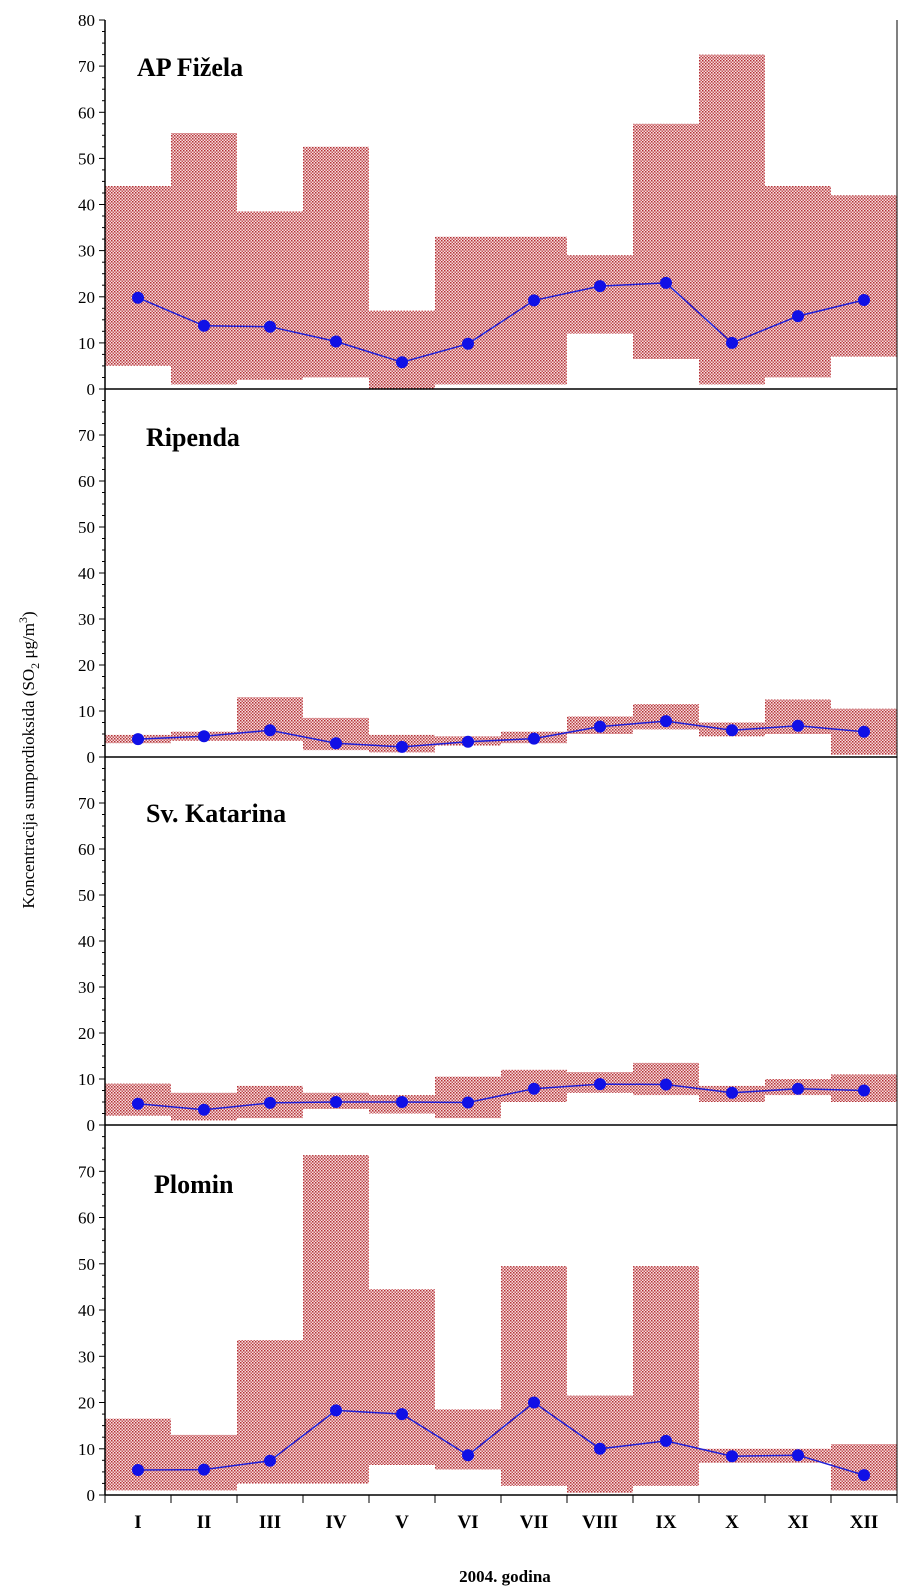 The height and width of the screenshot is (1596, 912). I want to click on y-tick-label: 10, so click(86, 711).